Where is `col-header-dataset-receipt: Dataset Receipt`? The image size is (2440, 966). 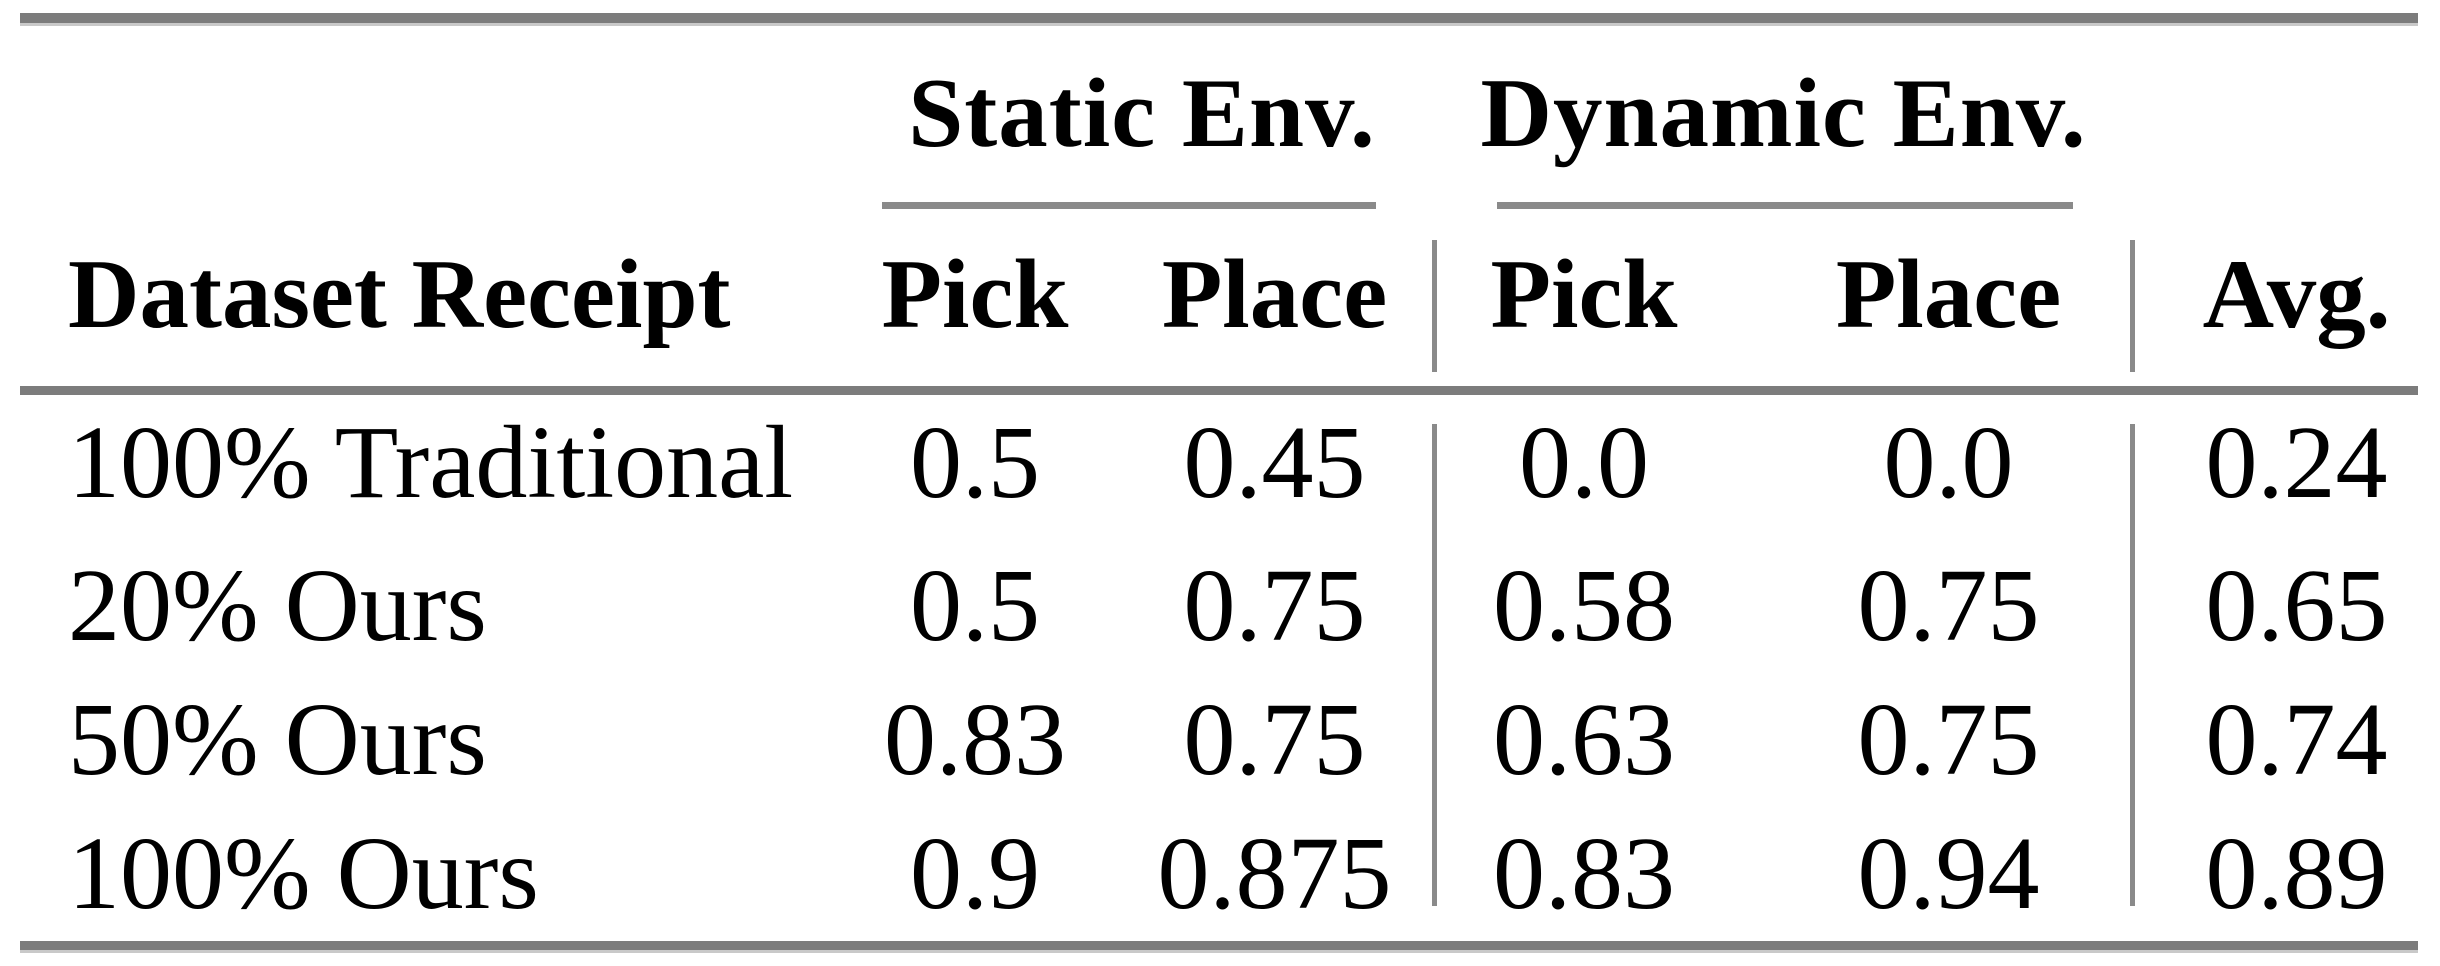 col-header-dataset-receipt: Dataset Receipt is located at coordinates (399, 294).